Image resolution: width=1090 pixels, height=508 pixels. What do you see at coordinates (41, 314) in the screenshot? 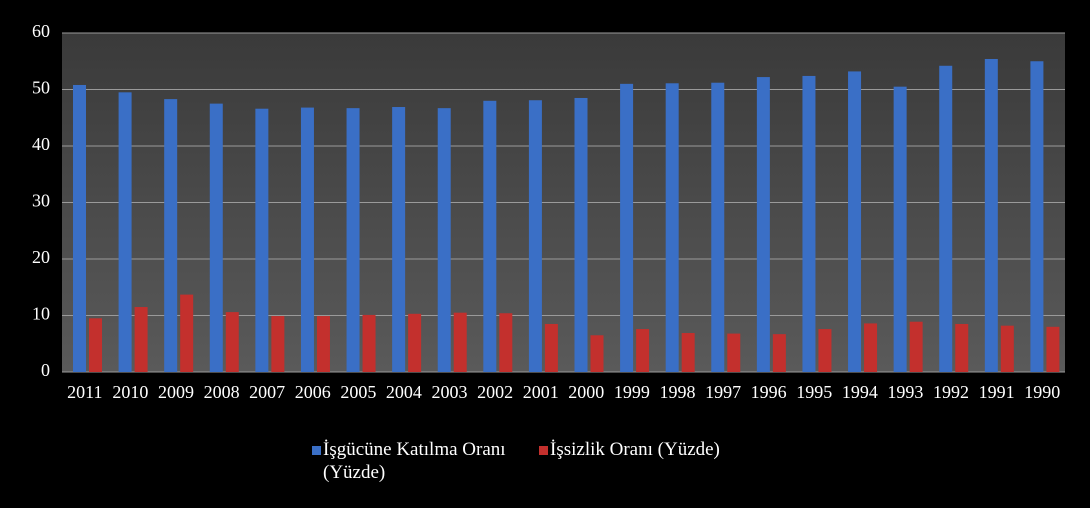
I see `y-tick-label: 10` at bounding box center [41, 314].